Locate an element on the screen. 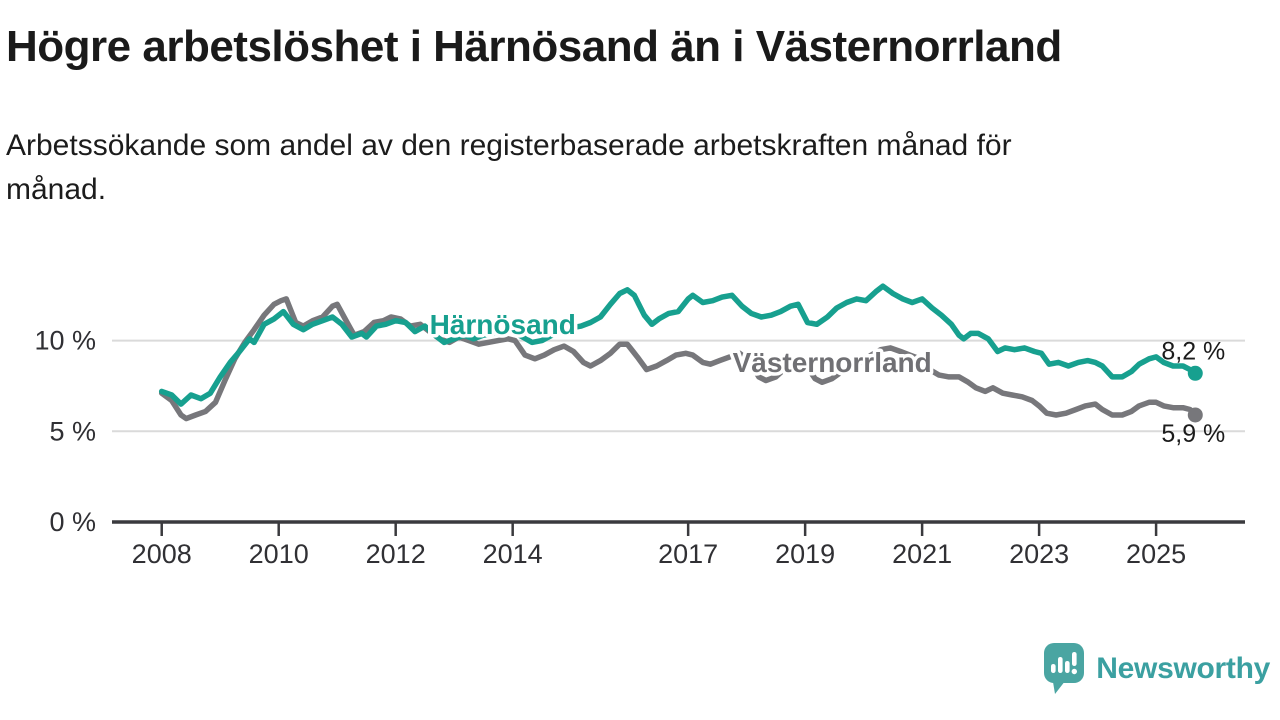 The image size is (1280, 720). chart-subtitle-line-2: månad. is located at coordinates (56, 189).